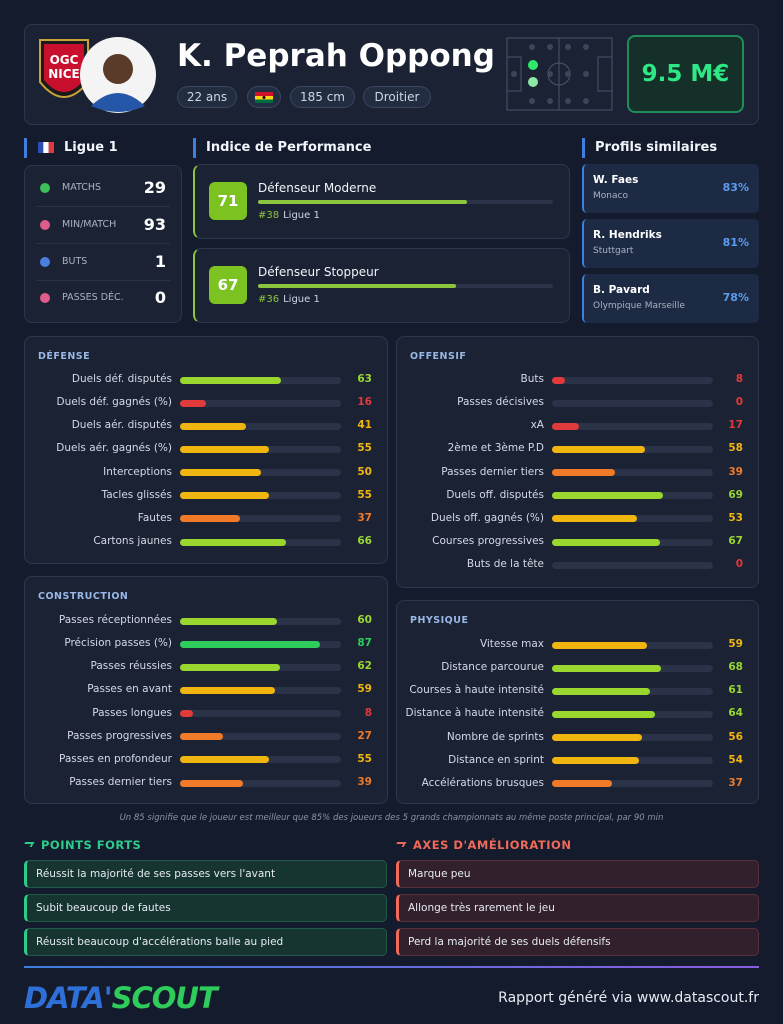  What do you see at coordinates (735, 471) in the screenshot?
I see `row-value: 39` at bounding box center [735, 471].